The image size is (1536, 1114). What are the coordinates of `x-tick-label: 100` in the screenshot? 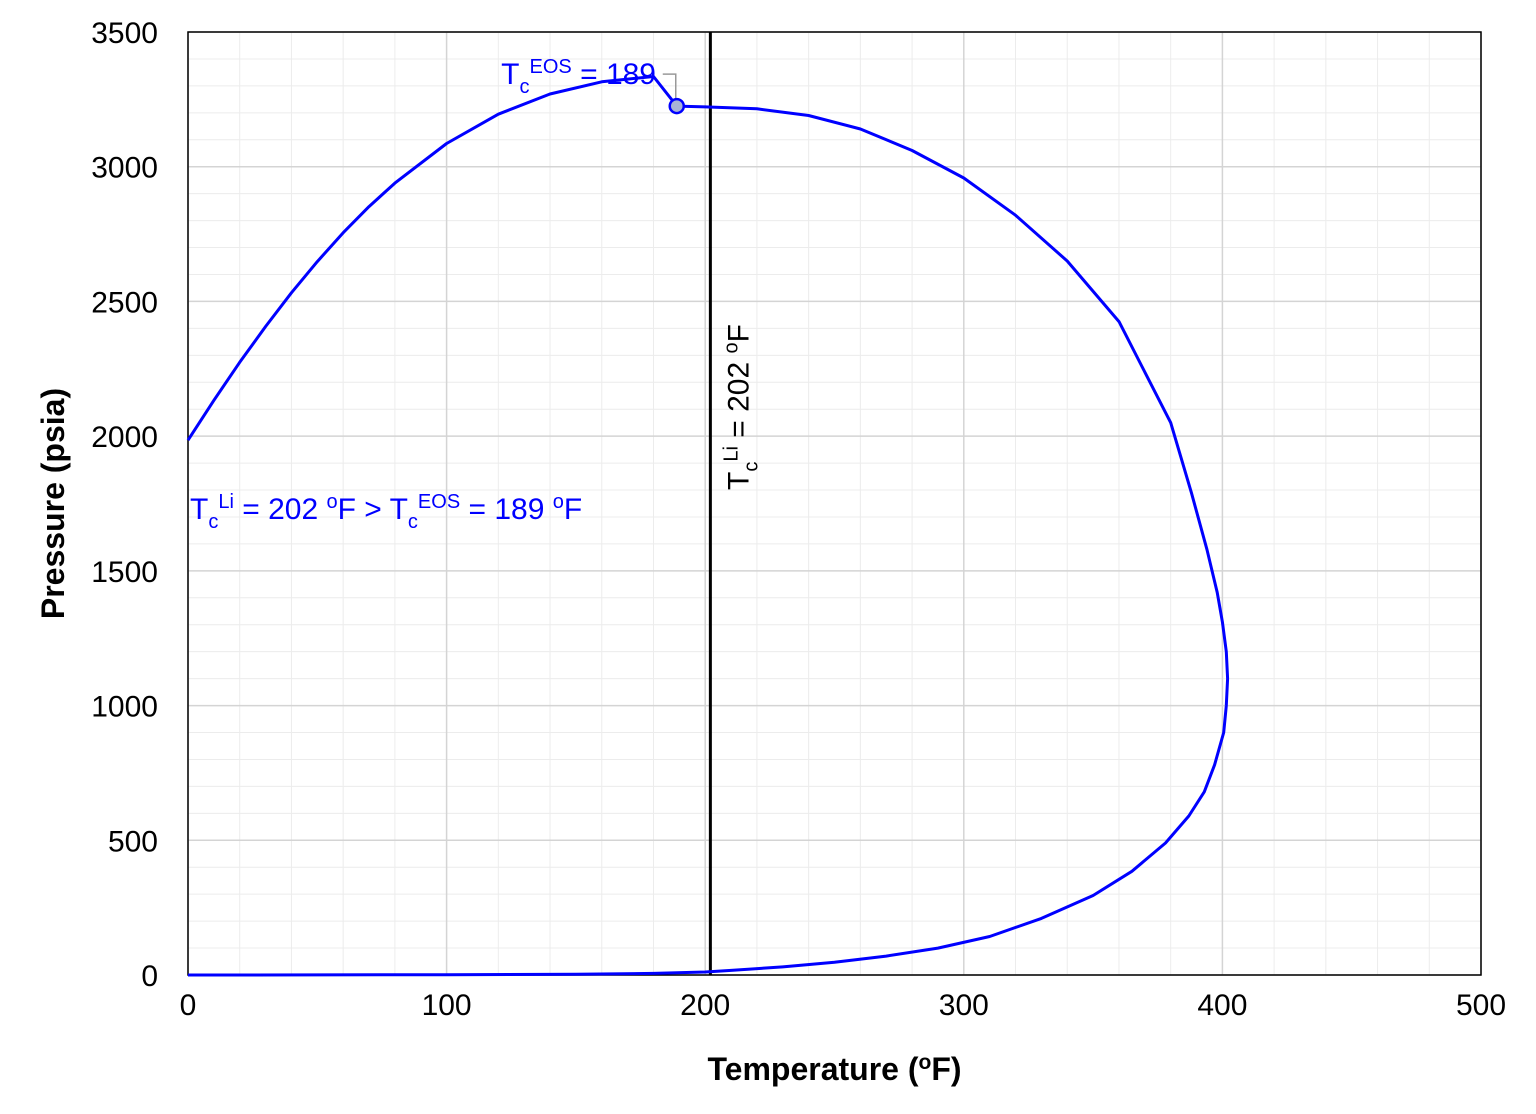 It's located at (447, 1005).